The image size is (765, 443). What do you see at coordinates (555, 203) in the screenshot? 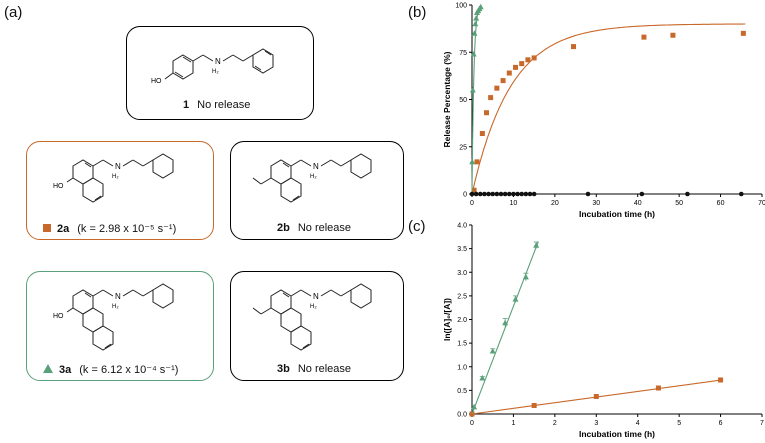
I see `x-tick-label: 20` at bounding box center [555, 203].